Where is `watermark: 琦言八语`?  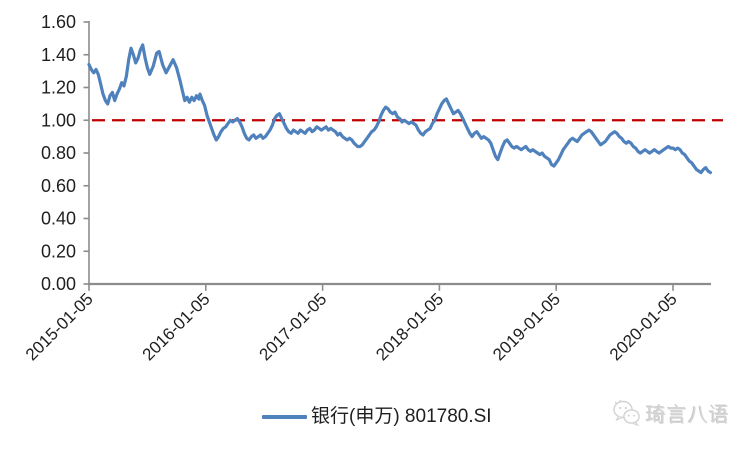
watermark: 琦言八语 is located at coordinates (671, 413).